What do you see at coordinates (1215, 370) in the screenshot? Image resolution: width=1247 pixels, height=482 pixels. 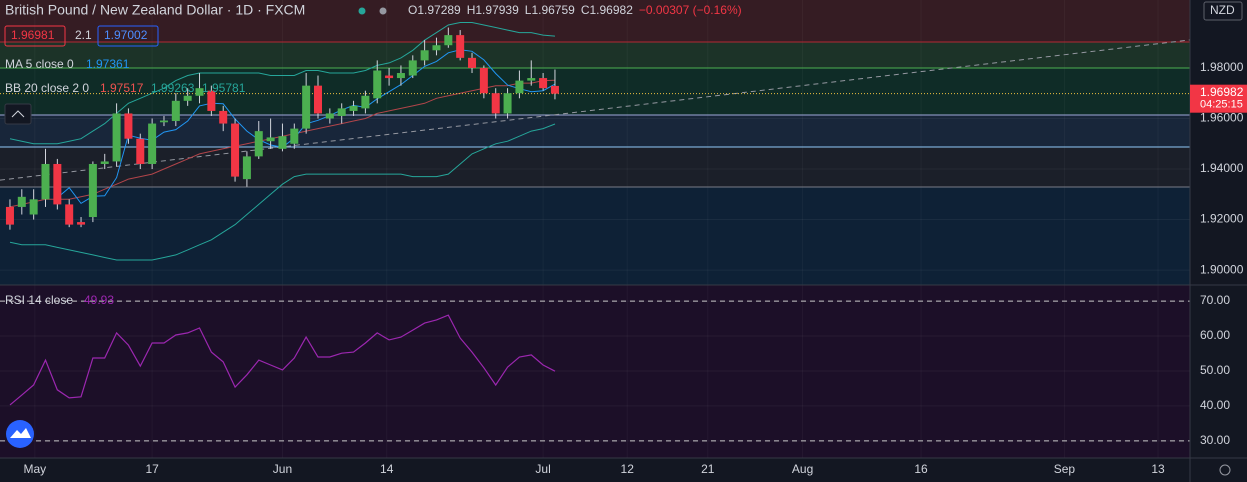 I see `y-tick-label: 50.00` at bounding box center [1215, 370].